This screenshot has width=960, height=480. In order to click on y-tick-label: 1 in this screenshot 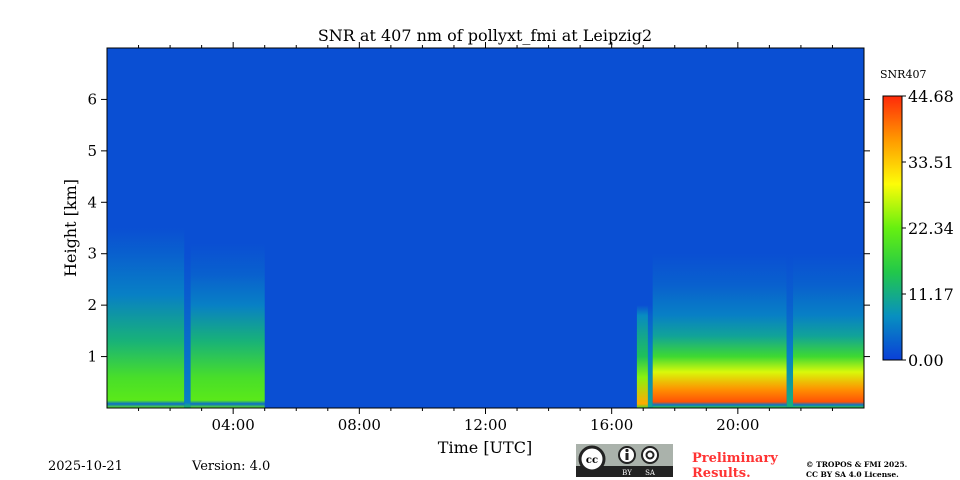, I will do `click(92, 357)`.